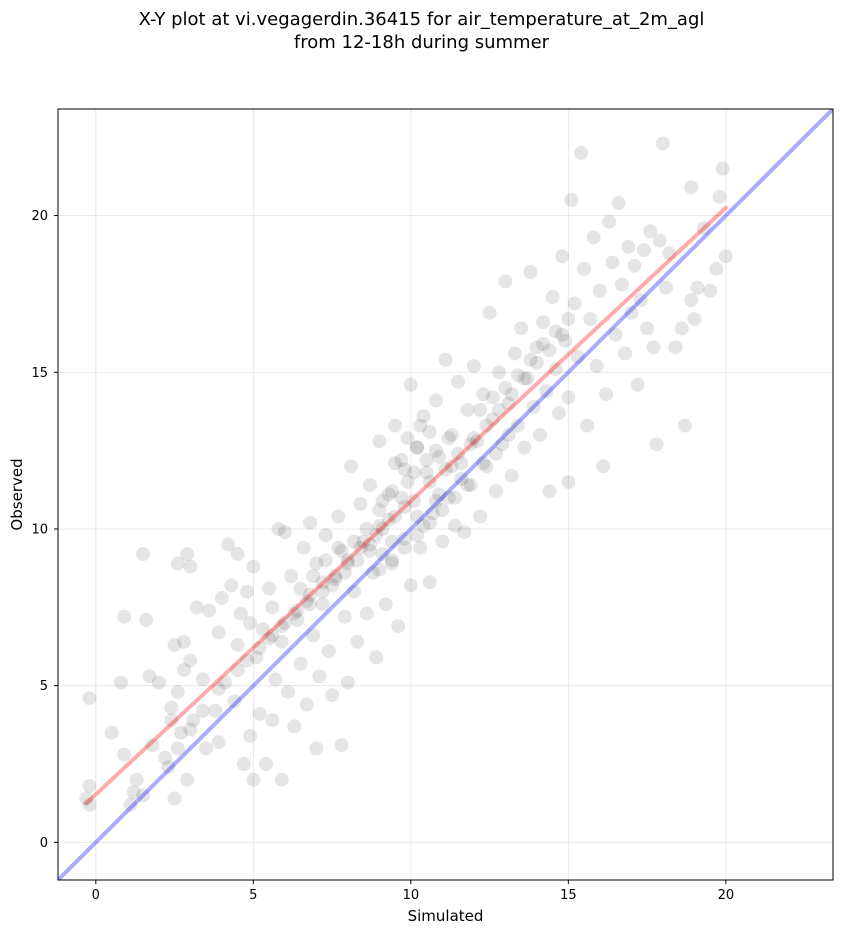 Image resolution: width=843 pixels, height=934 pixels. I want to click on y-tick-label: 20, so click(39, 216).